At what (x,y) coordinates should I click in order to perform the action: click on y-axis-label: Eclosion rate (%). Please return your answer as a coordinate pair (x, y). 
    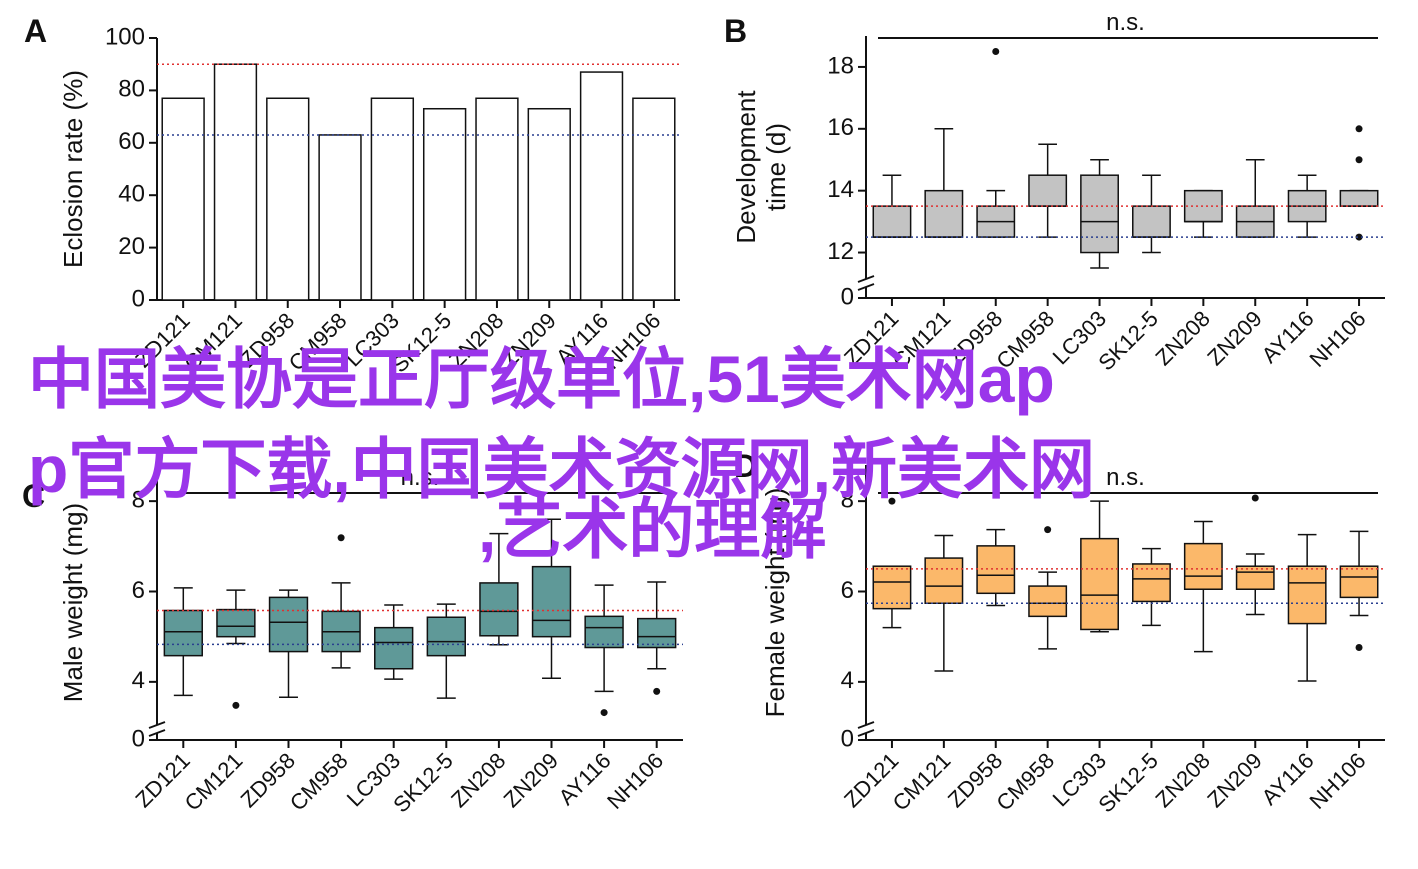
    Looking at the image, I should click on (73, 169).